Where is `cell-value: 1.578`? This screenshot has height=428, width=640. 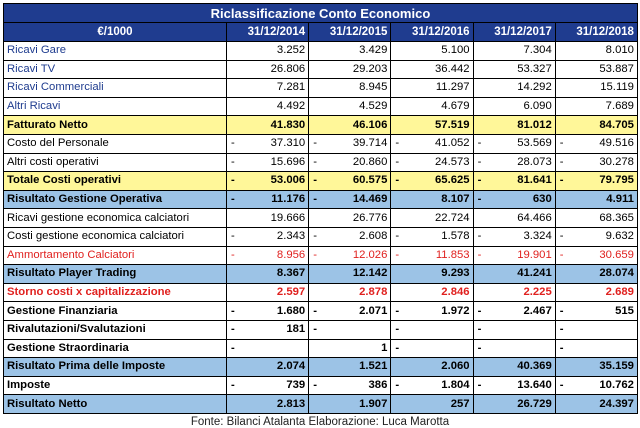 cell-value: 1.578 is located at coordinates (455, 236).